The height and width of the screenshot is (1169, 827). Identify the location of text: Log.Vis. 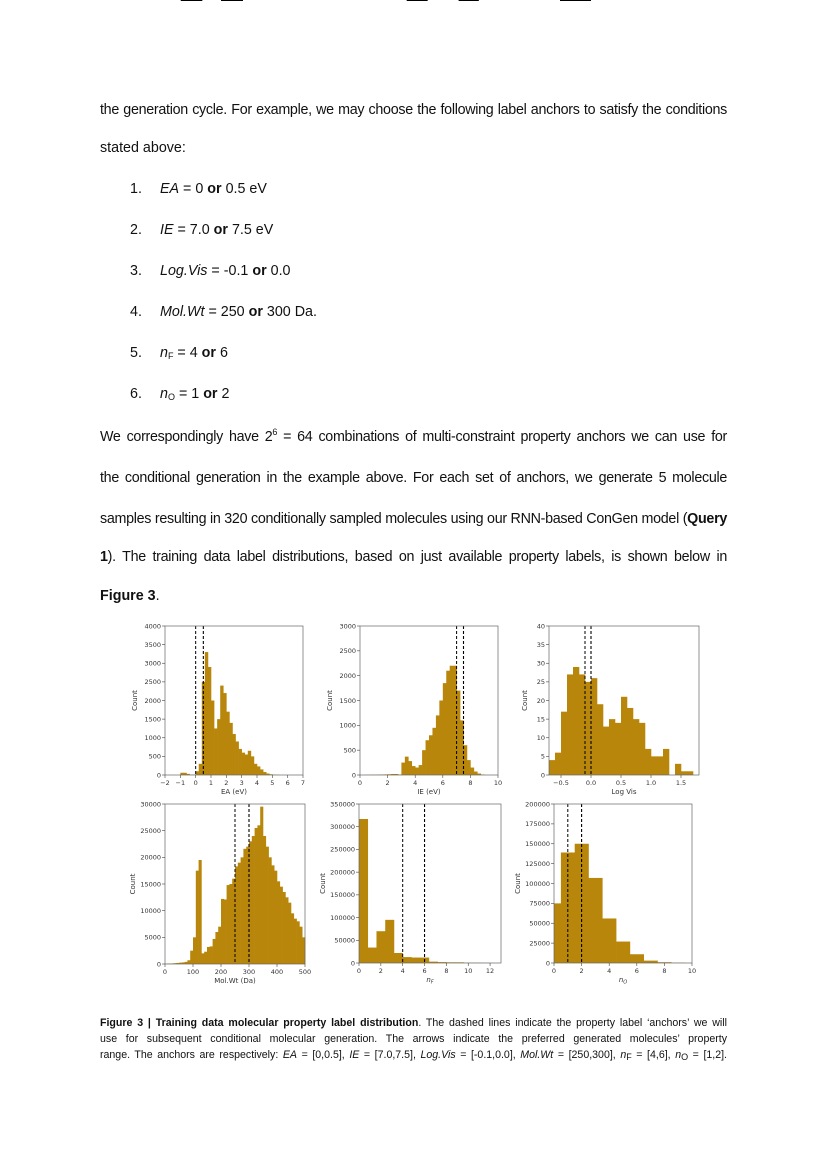
(438, 1055).